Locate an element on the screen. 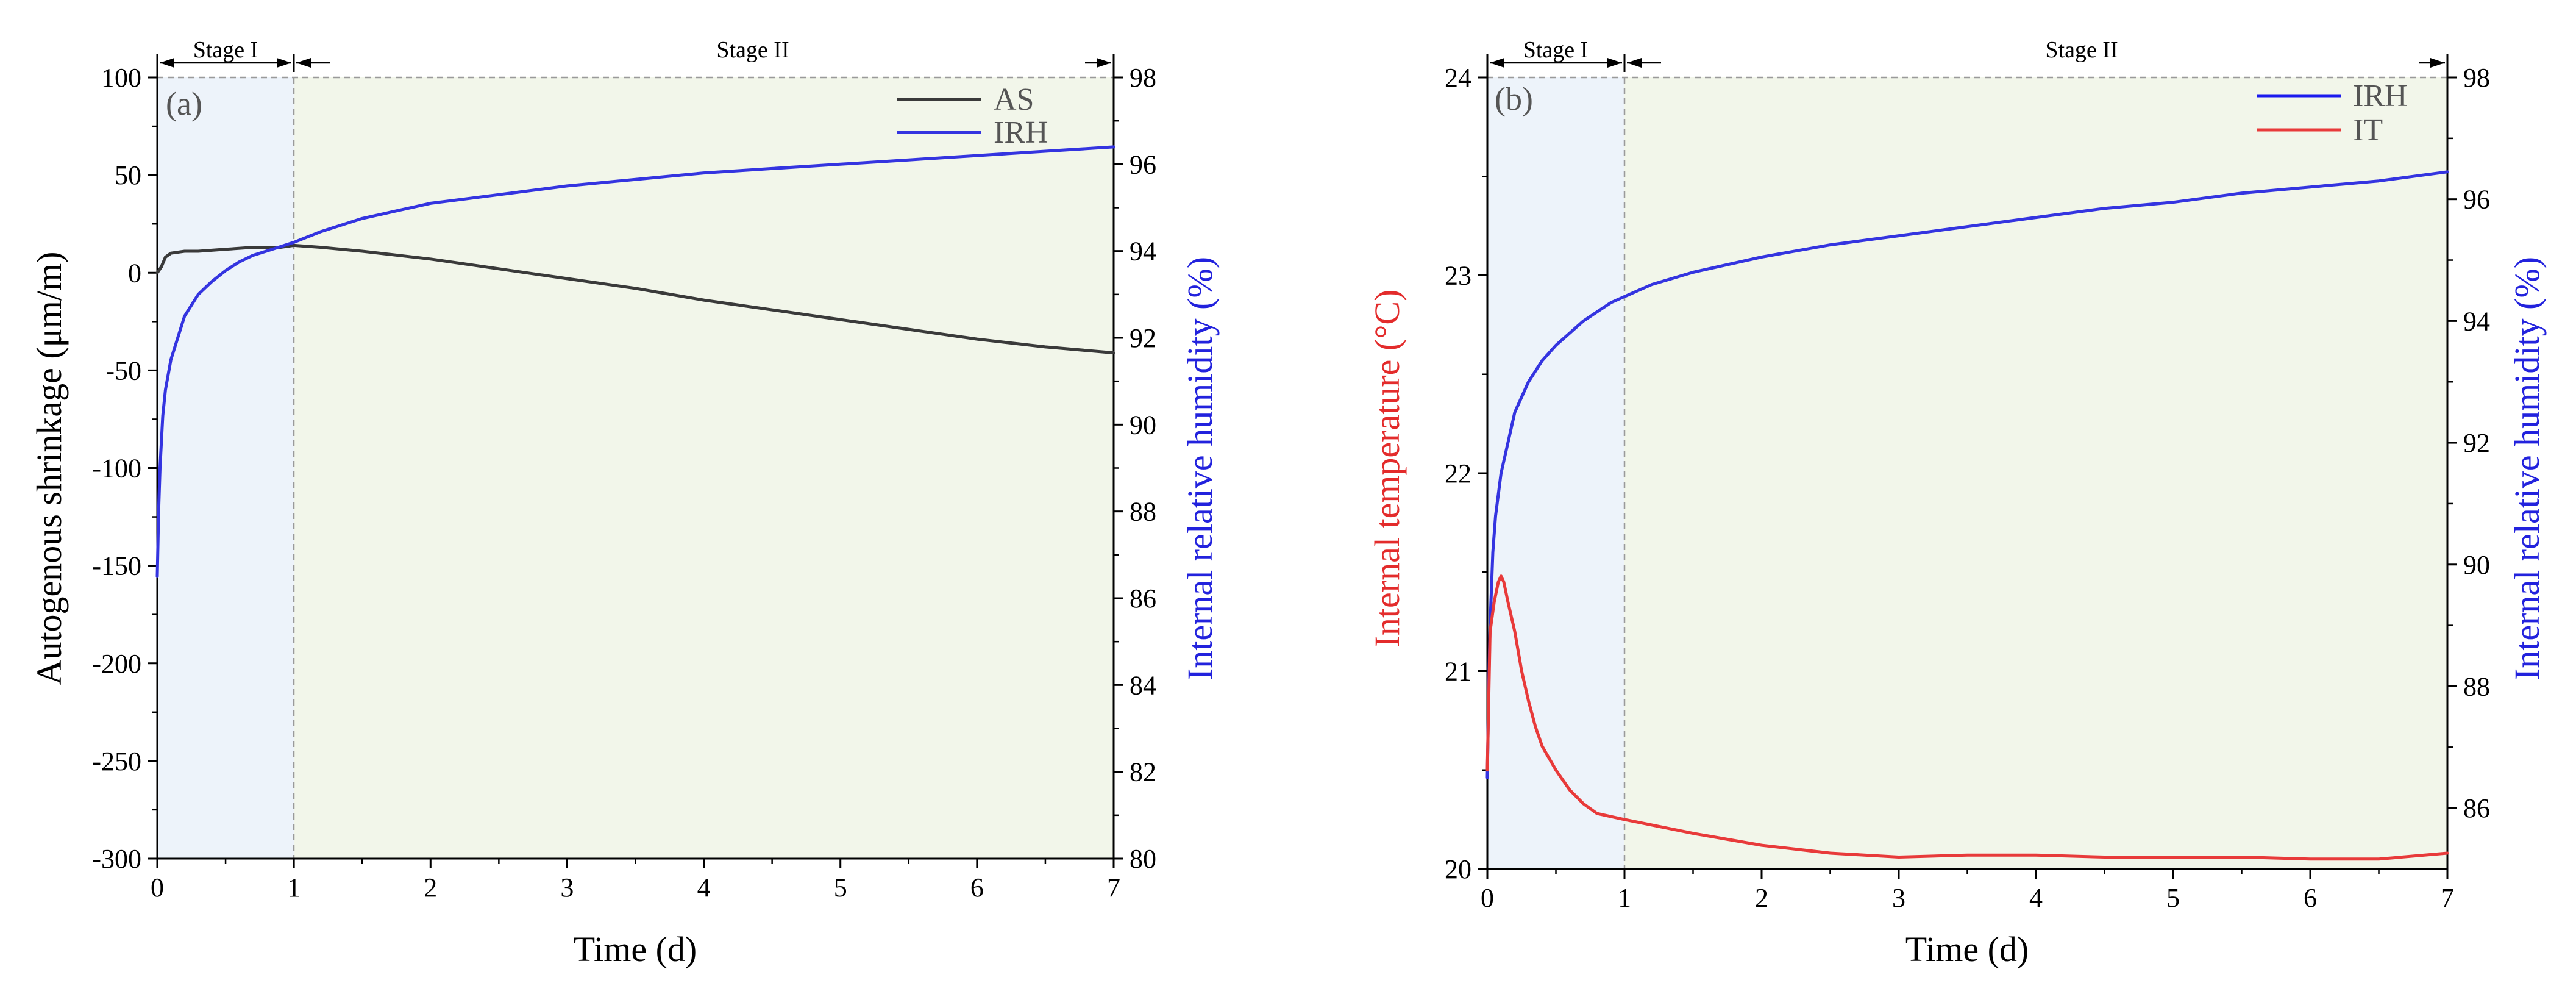 The height and width of the screenshot is (994, 2576). stage-2-arrowhead-left-b is located at coordinates (1634, 63).